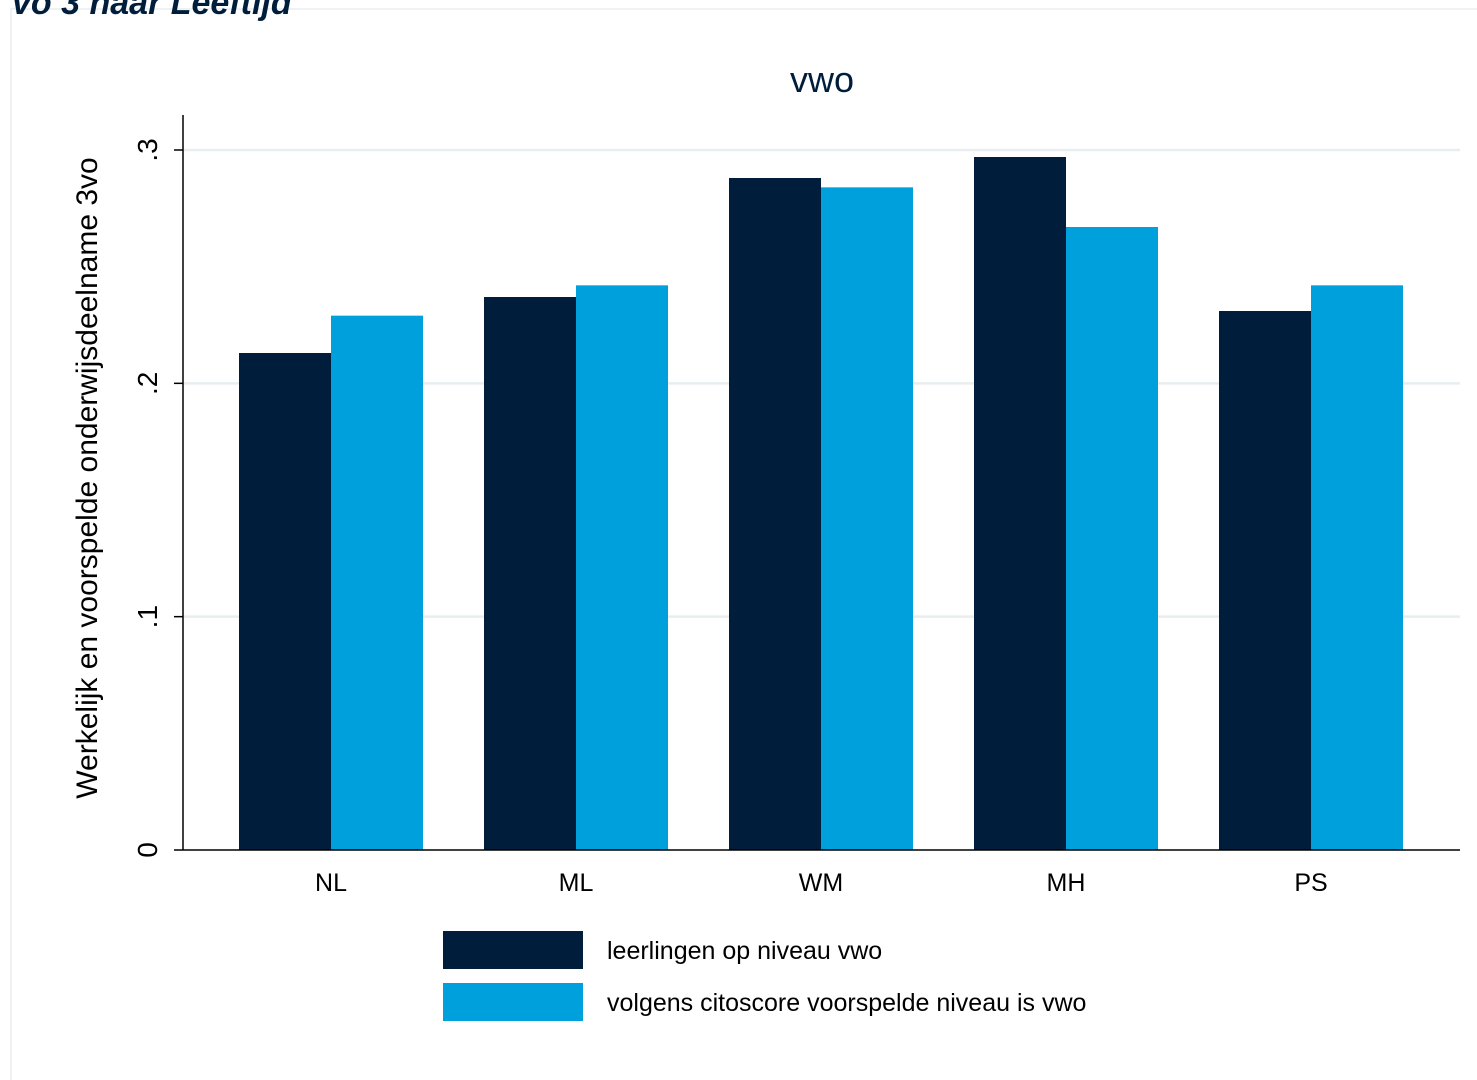  What do you see at coordinates (147, 383) in the screenshot?
I see `y-tick-label-2: .2` at bounding box center [147, 383].